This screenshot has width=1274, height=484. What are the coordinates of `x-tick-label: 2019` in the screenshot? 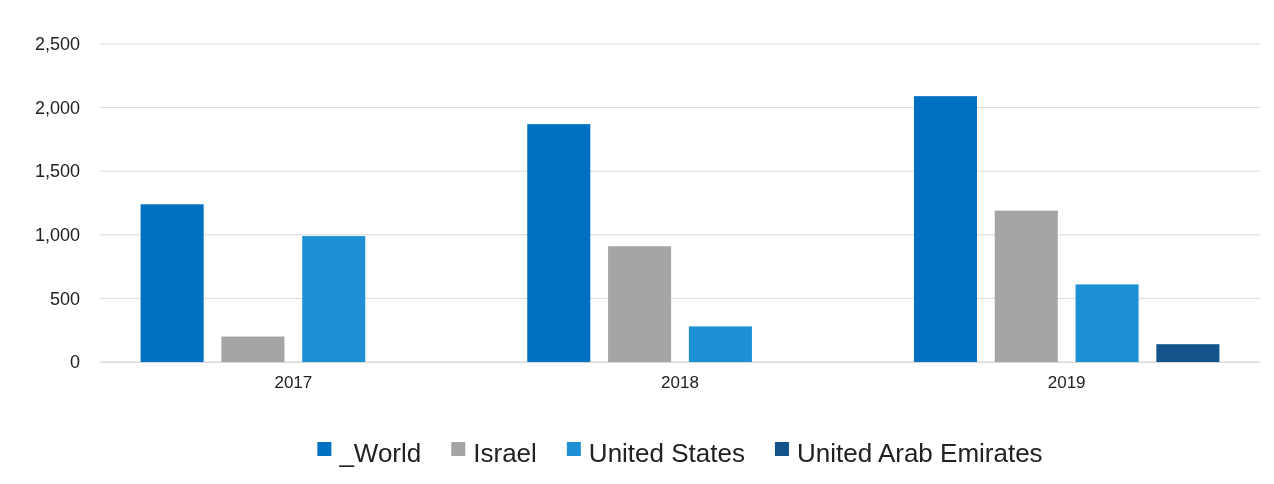 It's located at (1066, 383).